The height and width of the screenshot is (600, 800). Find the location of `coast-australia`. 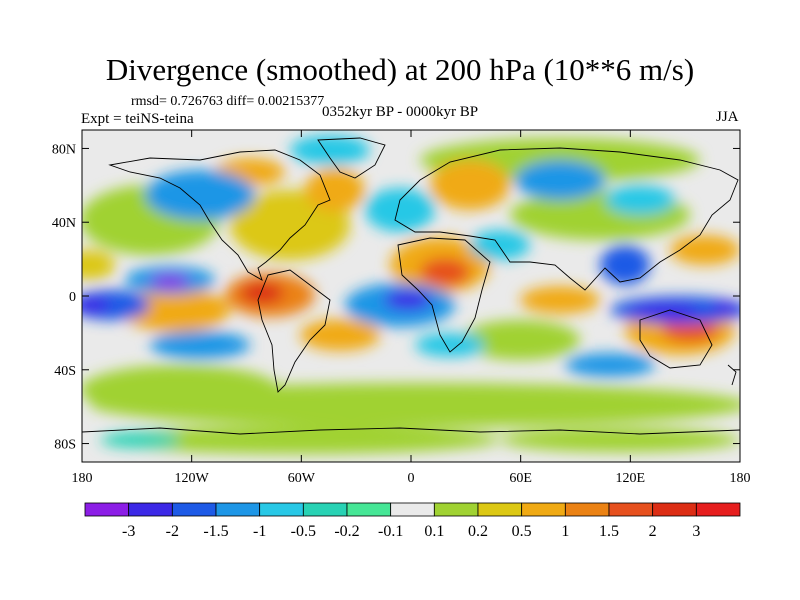

coast-australia is located at coordinates (676, 339).